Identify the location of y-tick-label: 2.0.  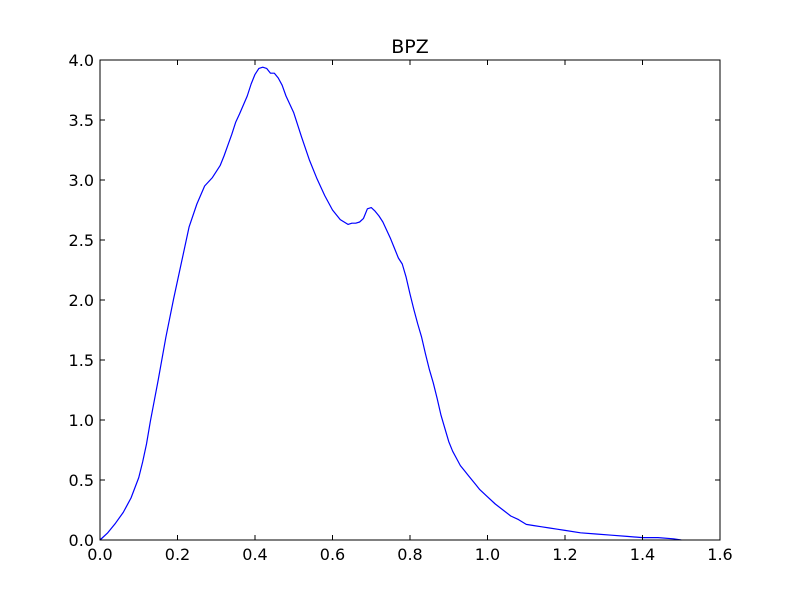
(81, 300).